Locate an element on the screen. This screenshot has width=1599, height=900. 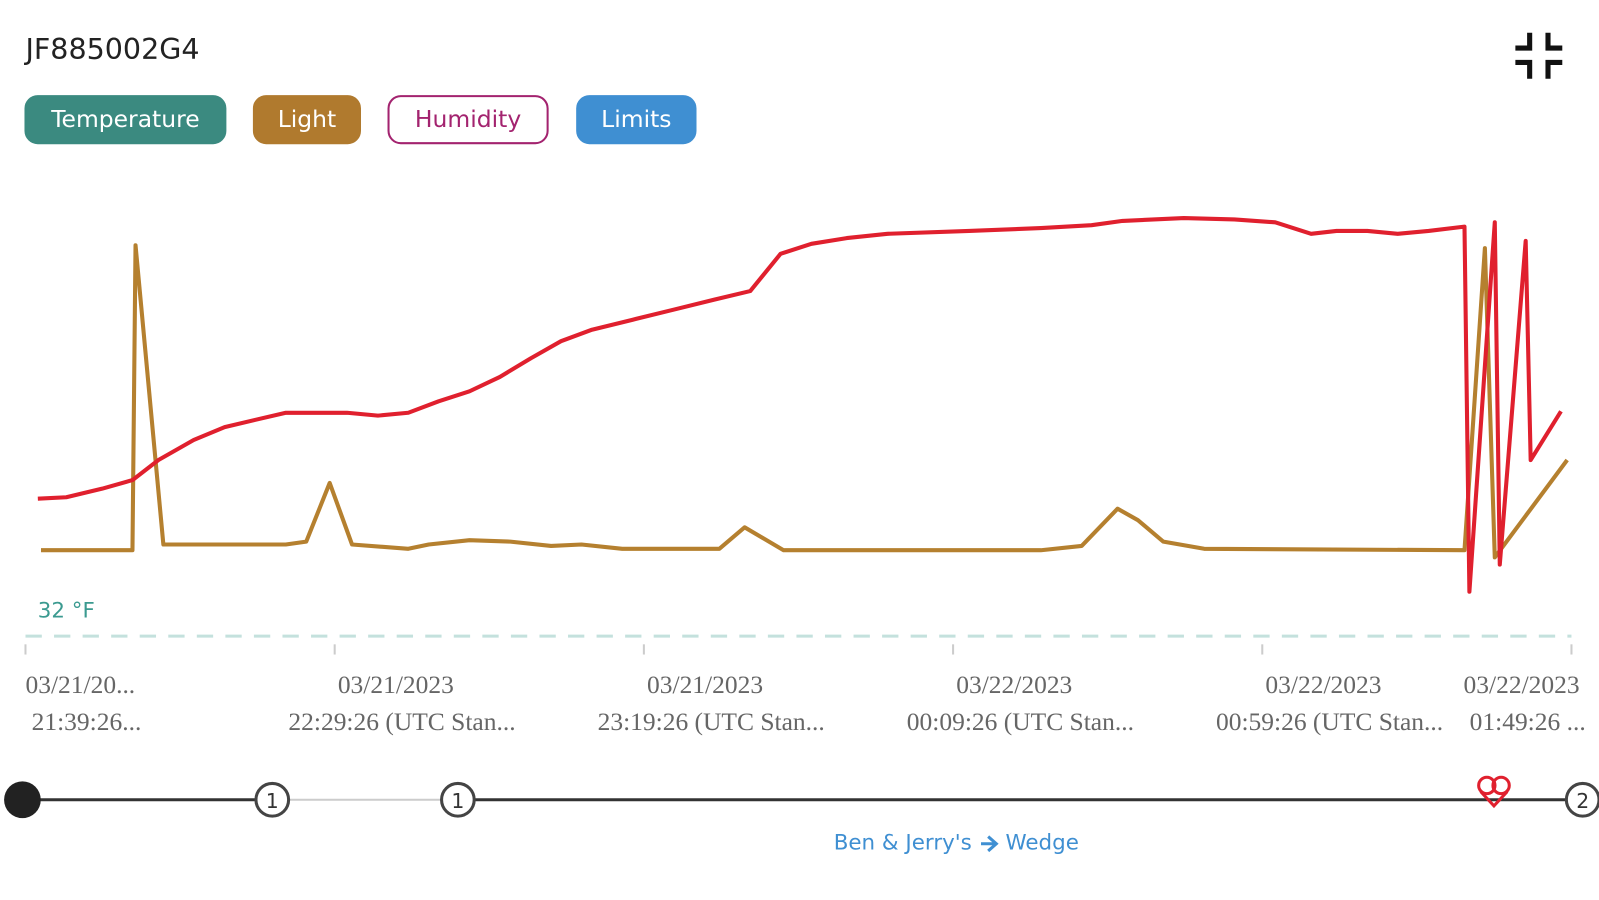
button-label: Light is located at coordinates (307, 119).